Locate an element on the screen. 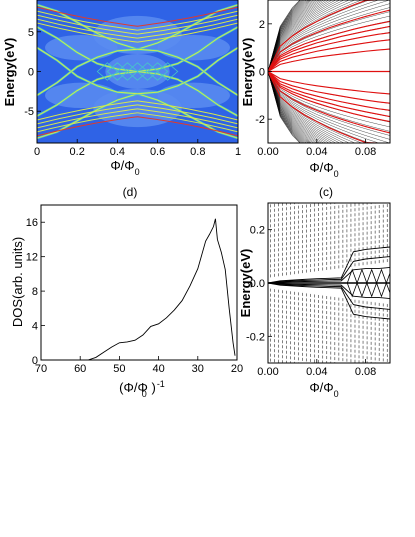 The height and width of the screenshot is (537, 415). panel-a-xtick-label: 0.4 is located at coordinates (117, 152).